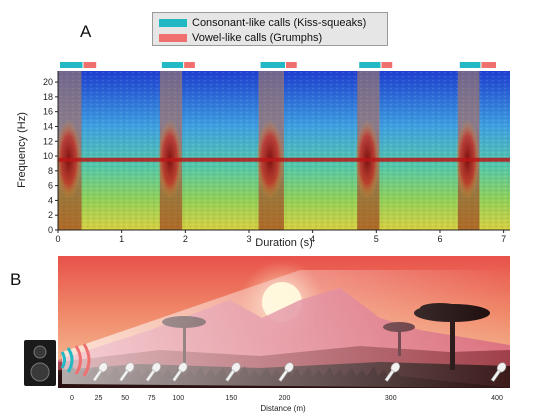 The image size is (536, 416). What do you see at coordinates (48, 126) in the screenshot?
I see `y-tick-label-7: 14` at bounding box center [48, 126].